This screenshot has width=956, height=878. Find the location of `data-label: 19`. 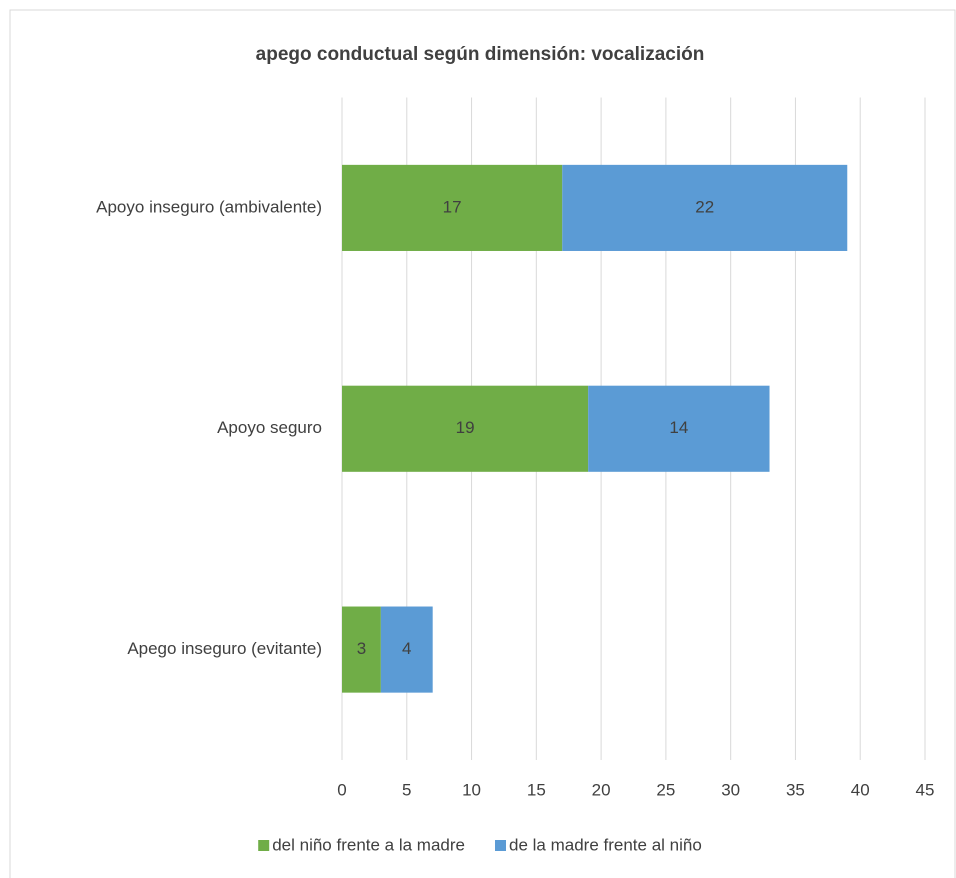

data-label: 19 is located at coordinates (465, 427).